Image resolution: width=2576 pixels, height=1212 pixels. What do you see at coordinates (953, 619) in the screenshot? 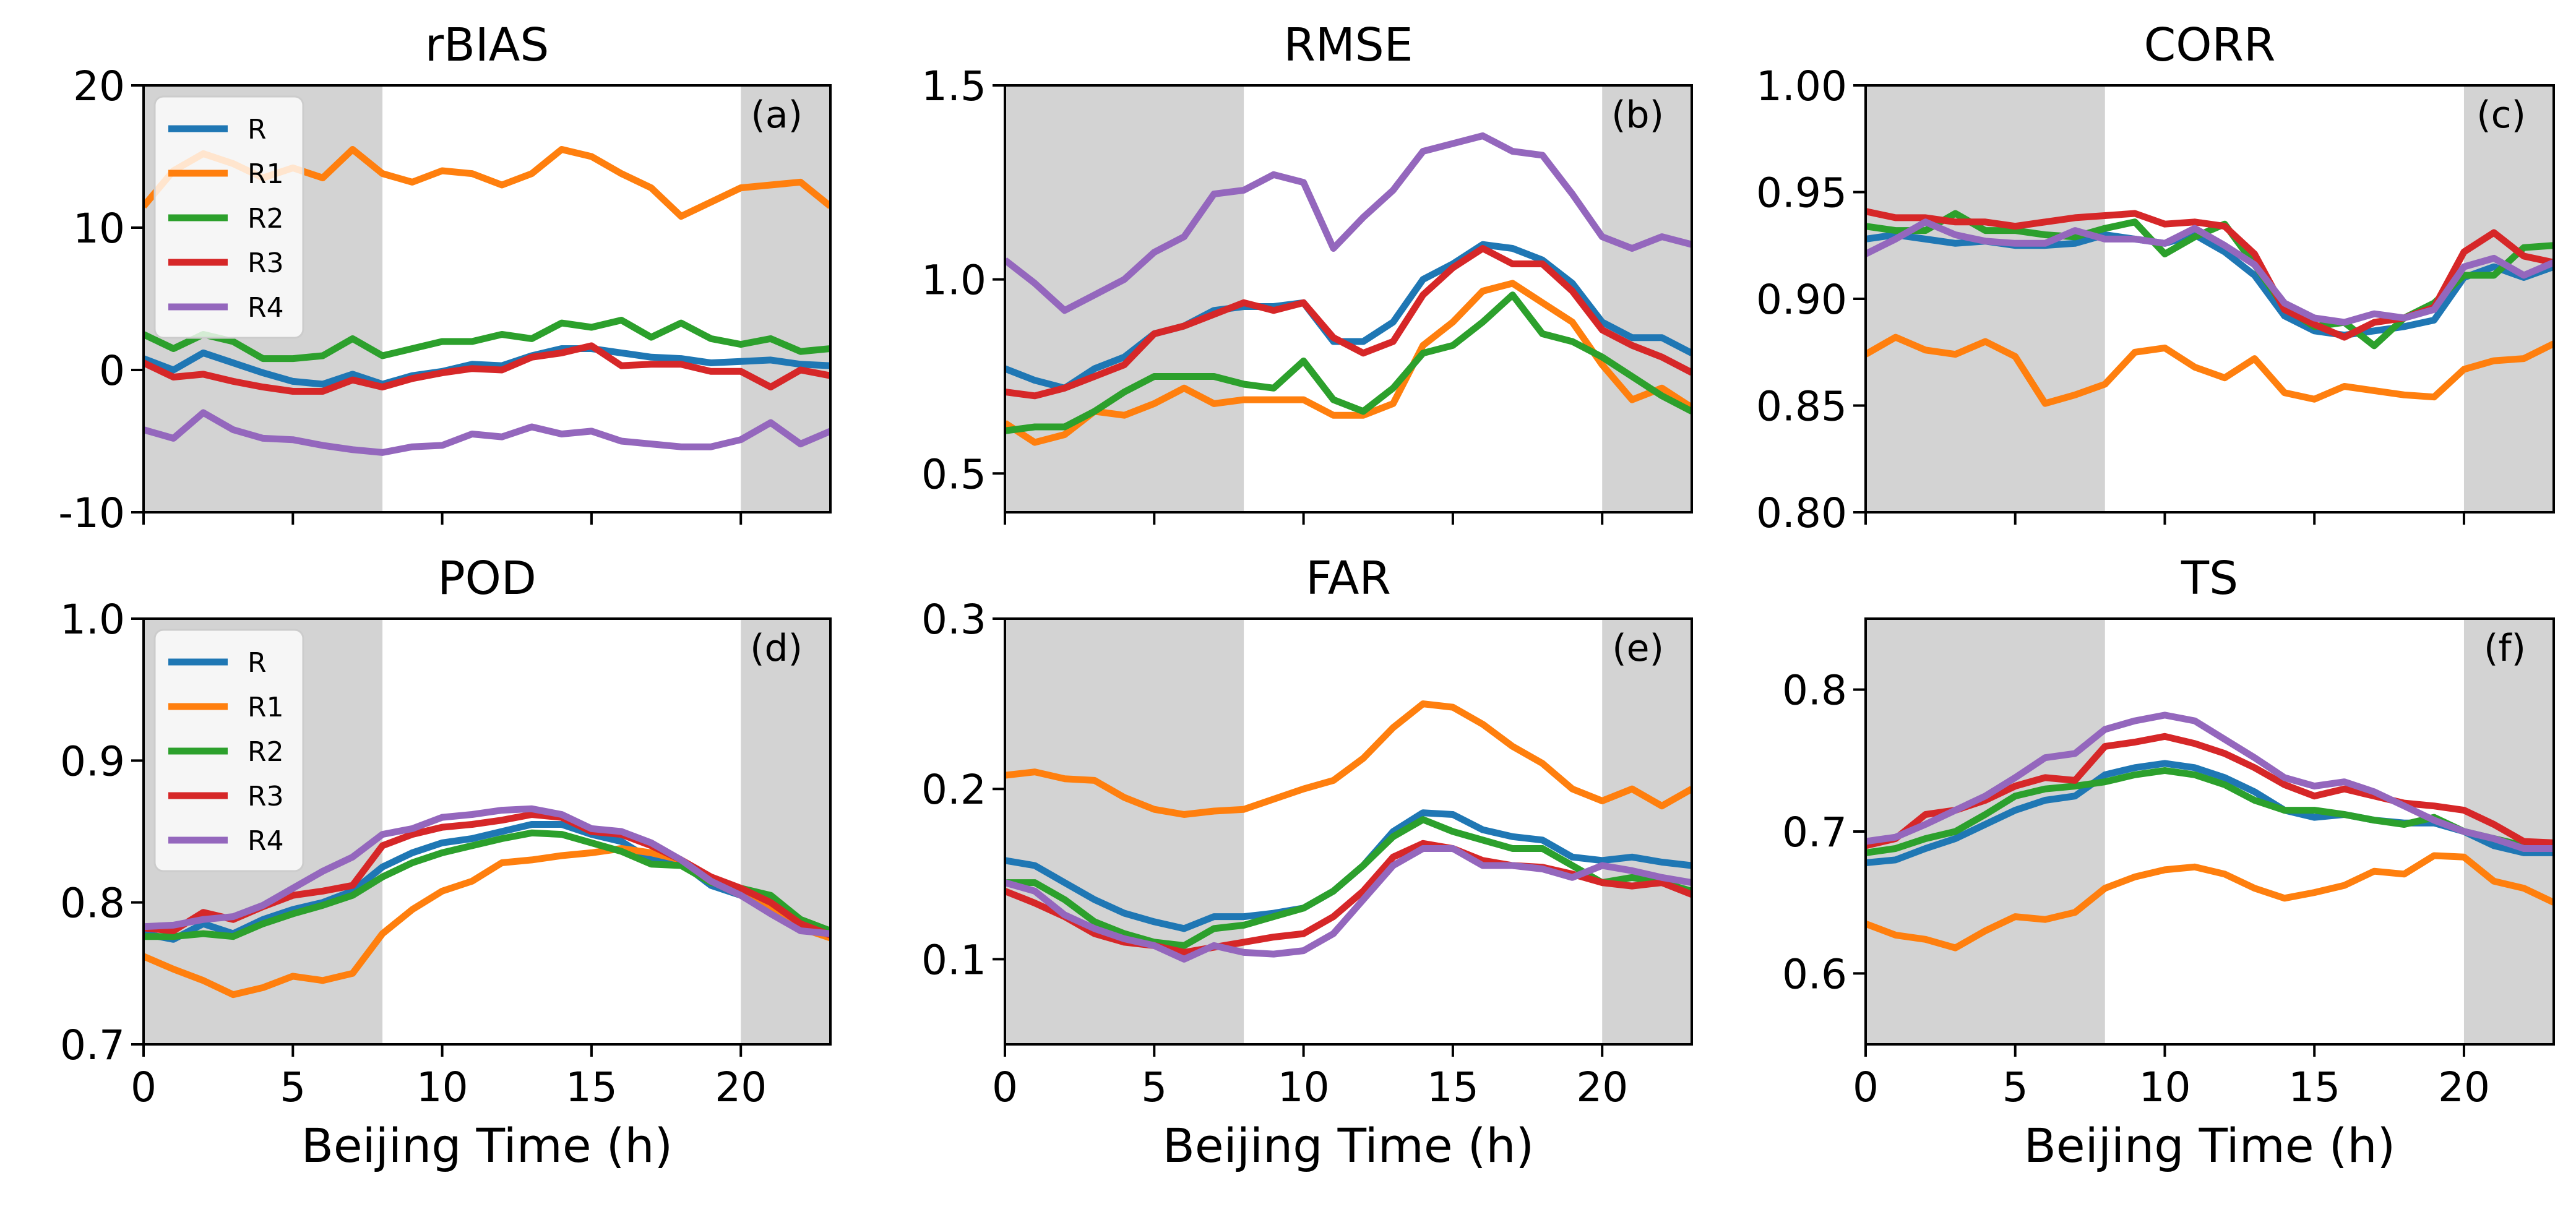
I see `y-tick-label: 0.3` at bounding box center [953, 619].